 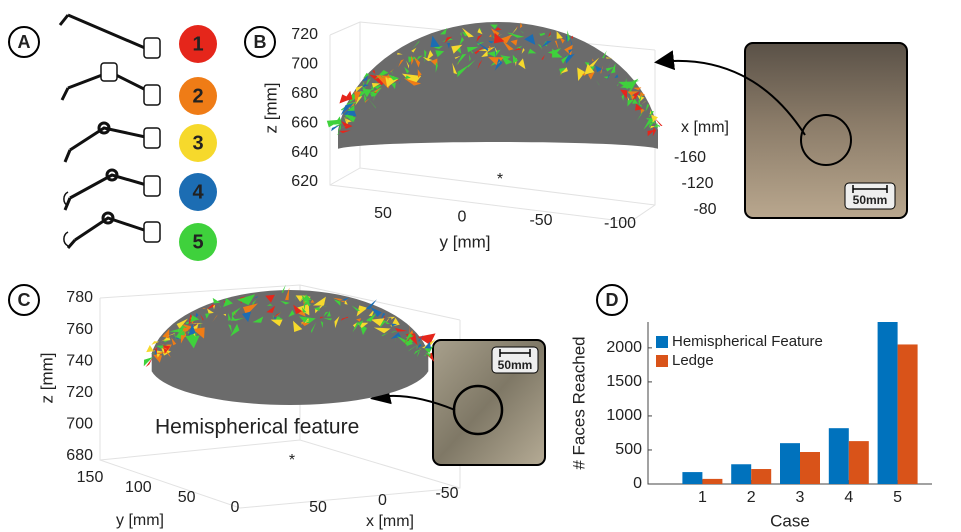 I want to click on panel-label: C, so click(x=24, y=300).